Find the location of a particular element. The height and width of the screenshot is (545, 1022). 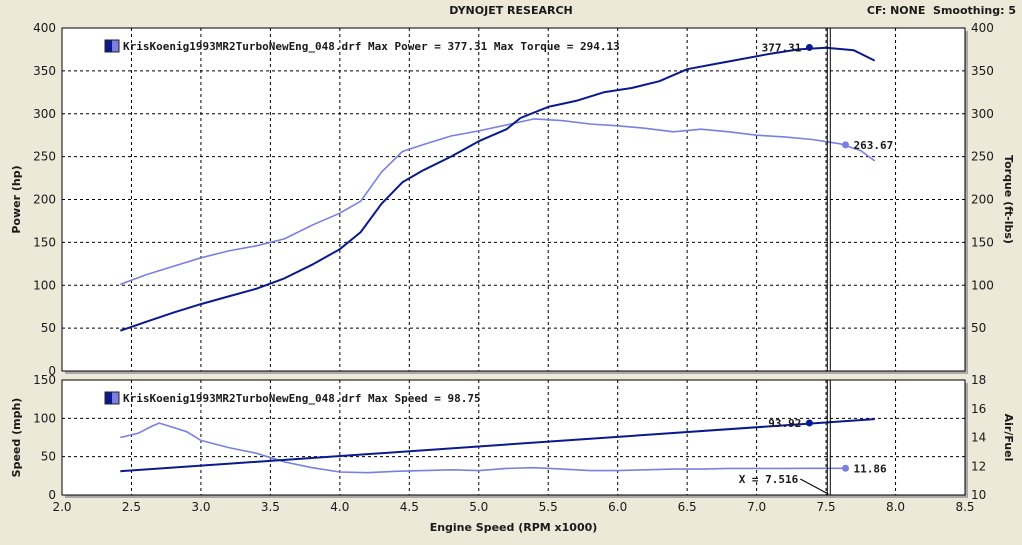

y-tick-label-speed: 50 is located at coordinates (48, 457).